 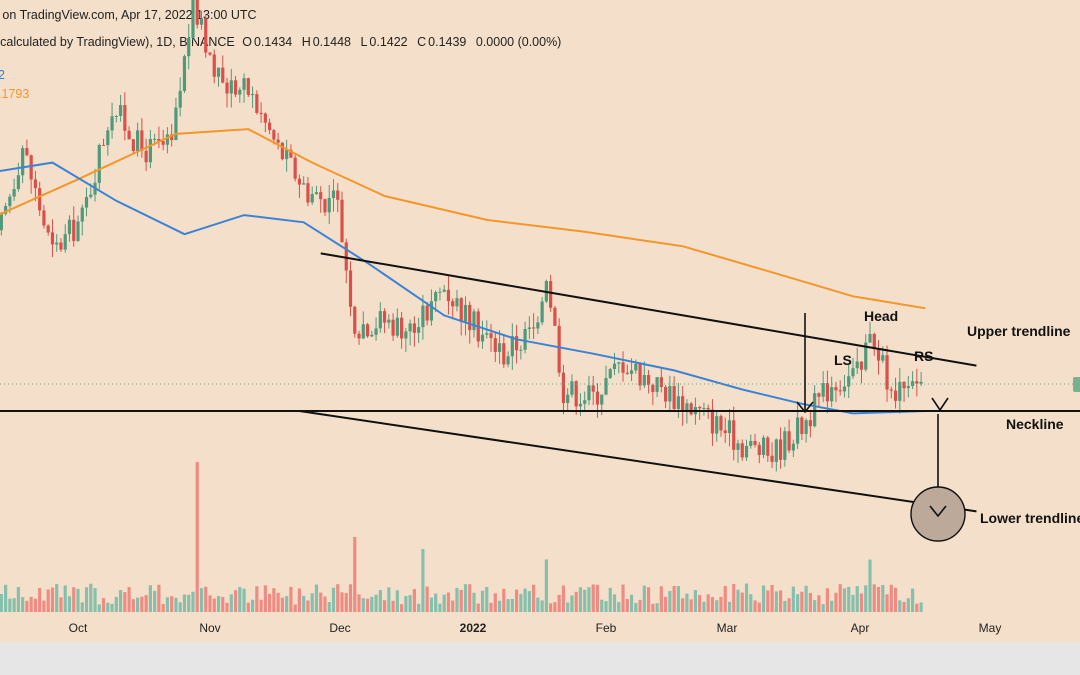 I want to click on bottom-toolbar, so click(x=540, y=658).